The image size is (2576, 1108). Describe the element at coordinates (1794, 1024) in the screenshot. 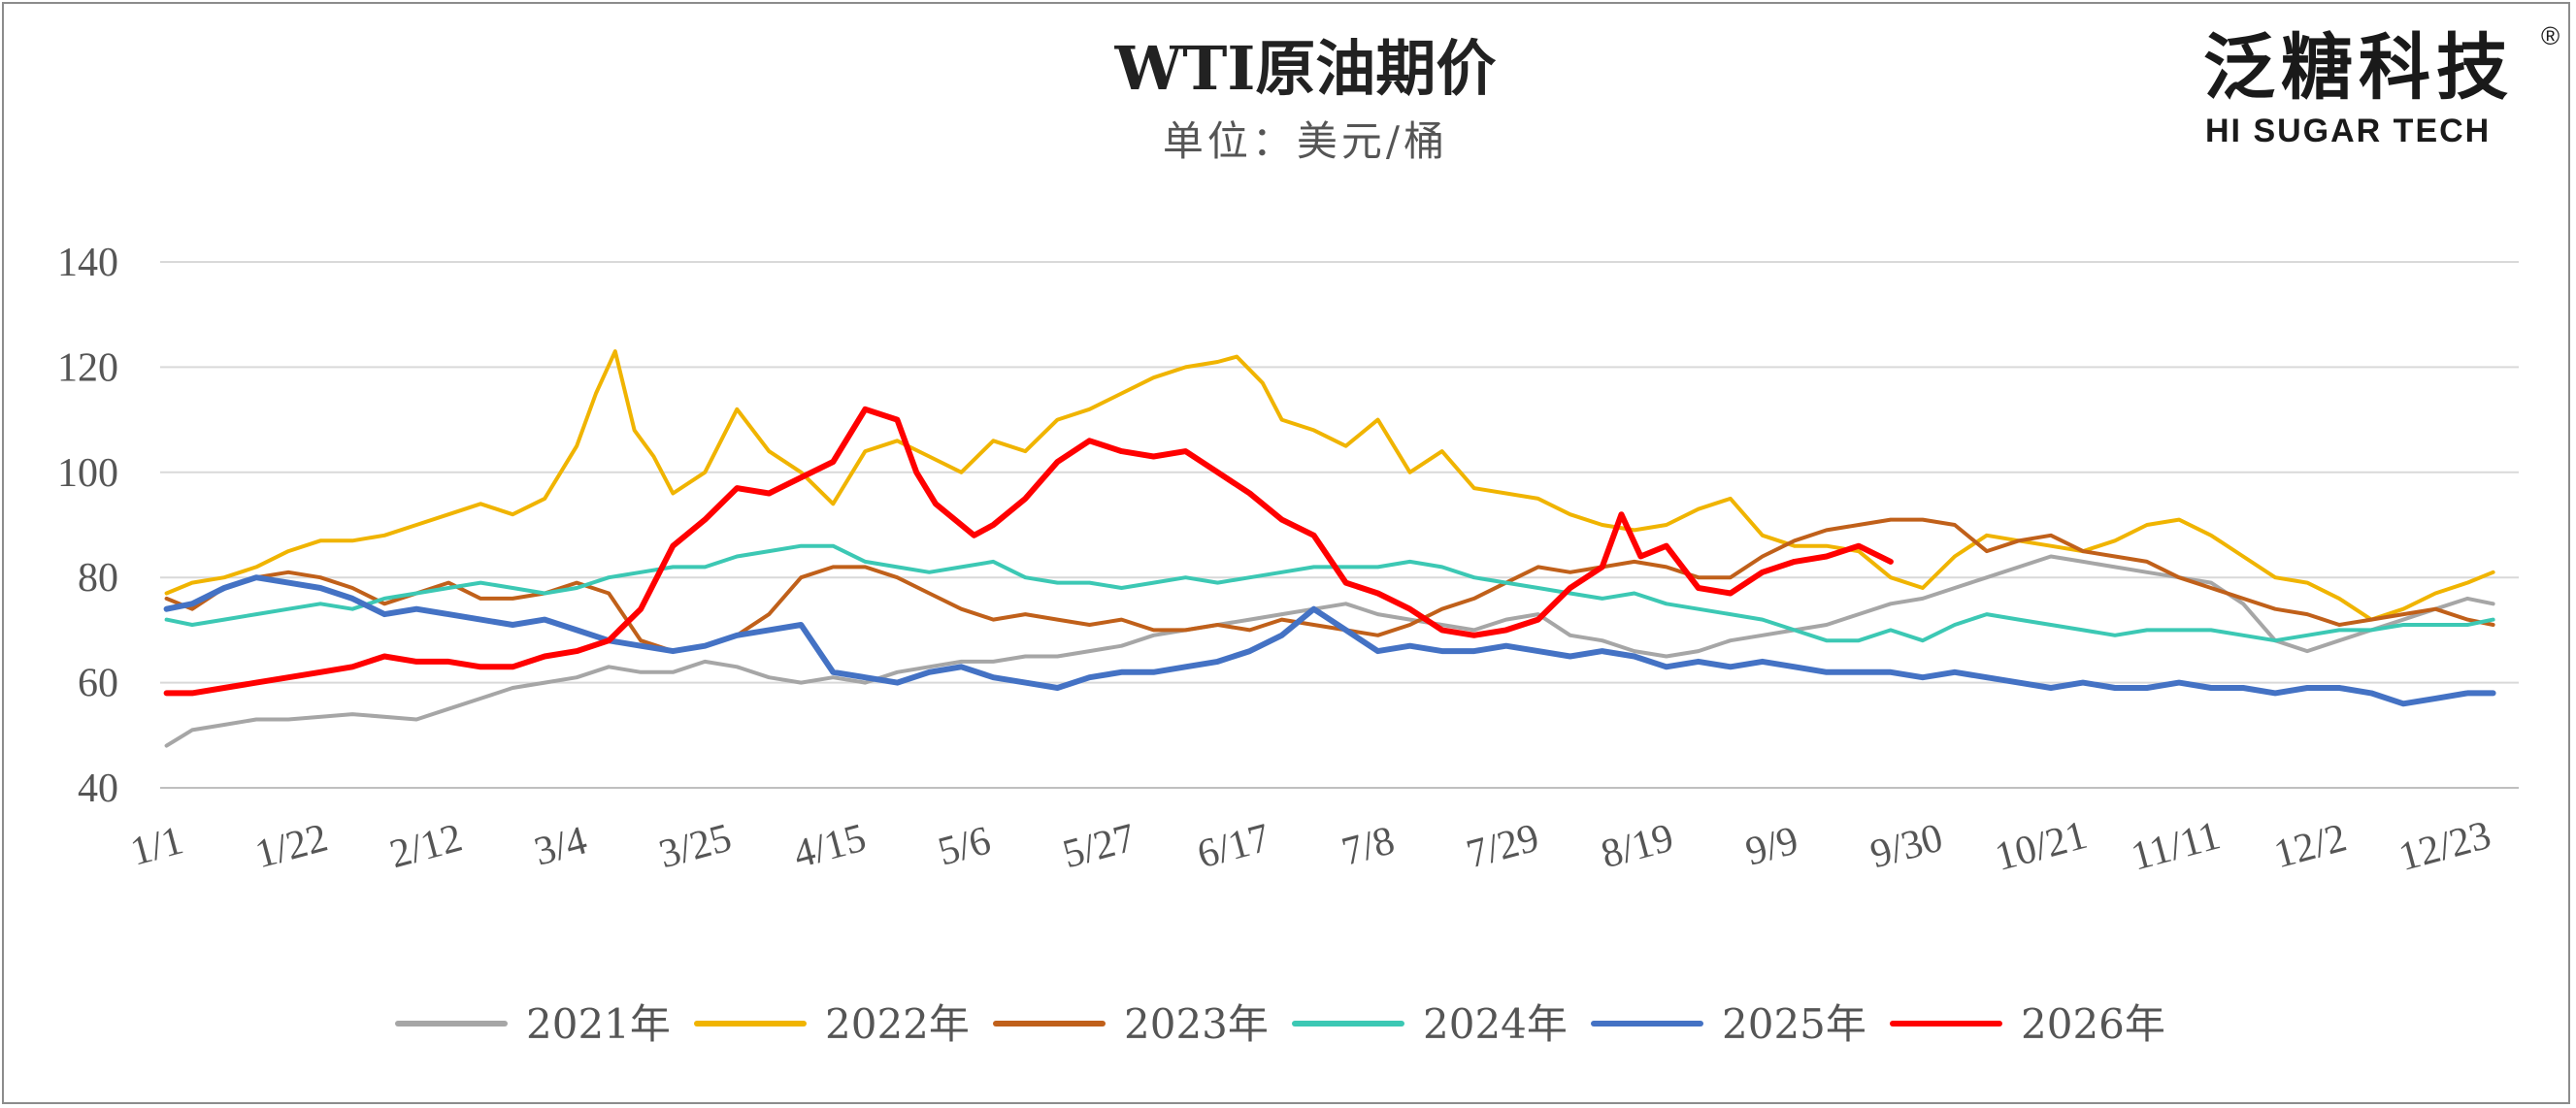

I see `legend-label: 2025年` at that location.